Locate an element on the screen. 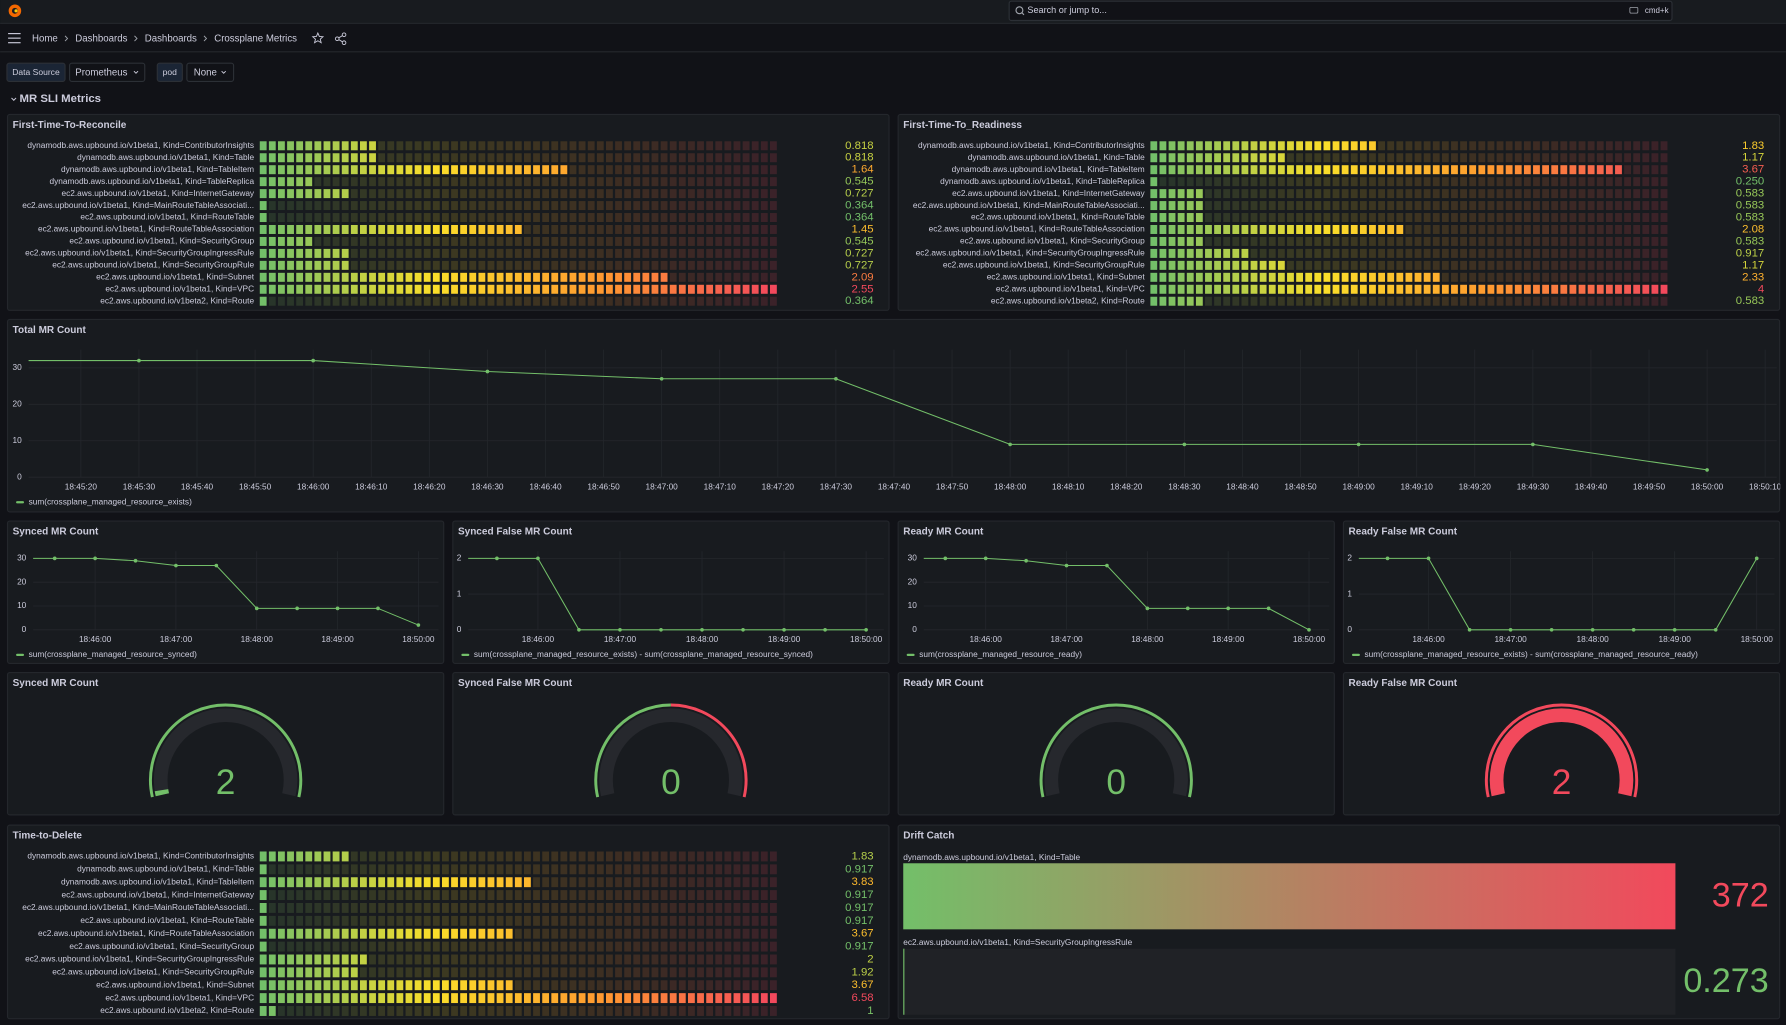 The width and height of the screenshot is (1786, 1025). x-tick-label: 18:48:10 is located at coordinates (1068, 487).